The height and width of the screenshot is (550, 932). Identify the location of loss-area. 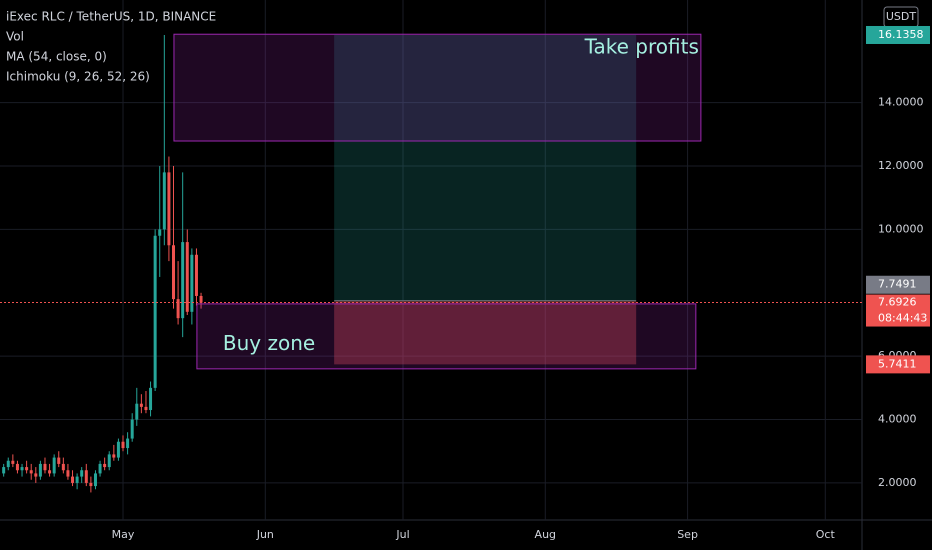
(485, 332).